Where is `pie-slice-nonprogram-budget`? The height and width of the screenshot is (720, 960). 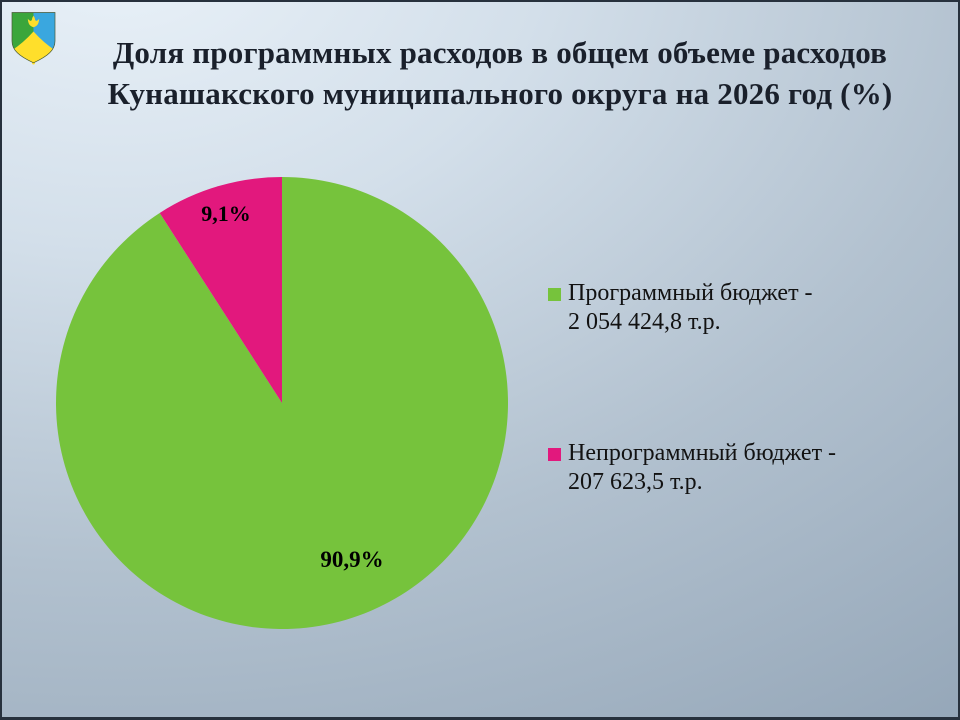
pie-slice-nonprogram-budget is located at coordinates (220, 290).